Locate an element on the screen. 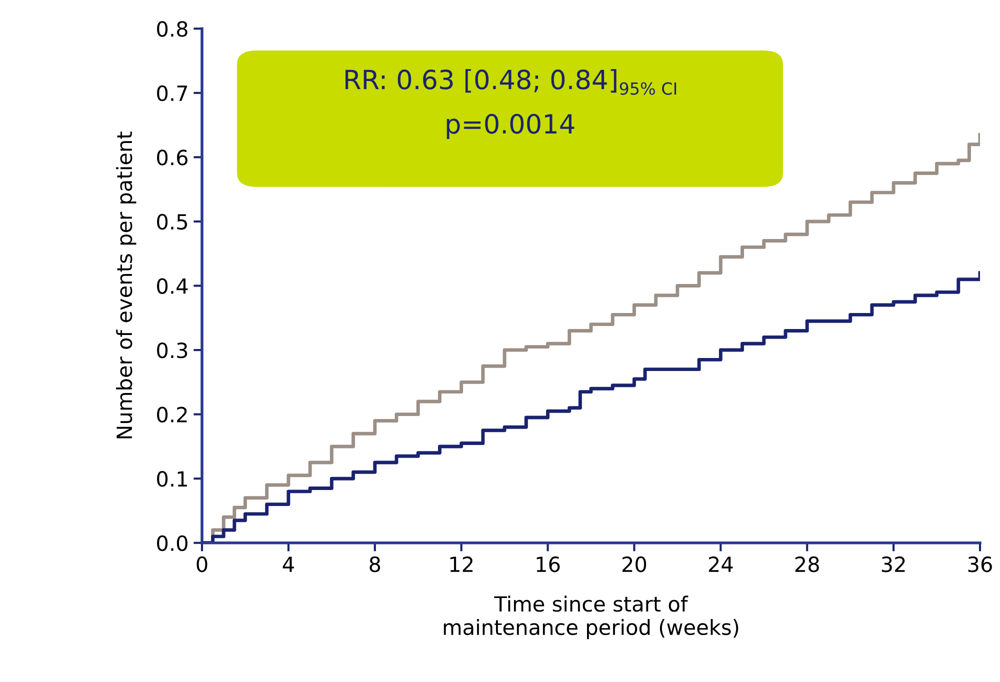 This screenshot has height=682, width=1000. x-axis-title: Time since start of maintenance period (weeks) is located at coordinates (591, 618).